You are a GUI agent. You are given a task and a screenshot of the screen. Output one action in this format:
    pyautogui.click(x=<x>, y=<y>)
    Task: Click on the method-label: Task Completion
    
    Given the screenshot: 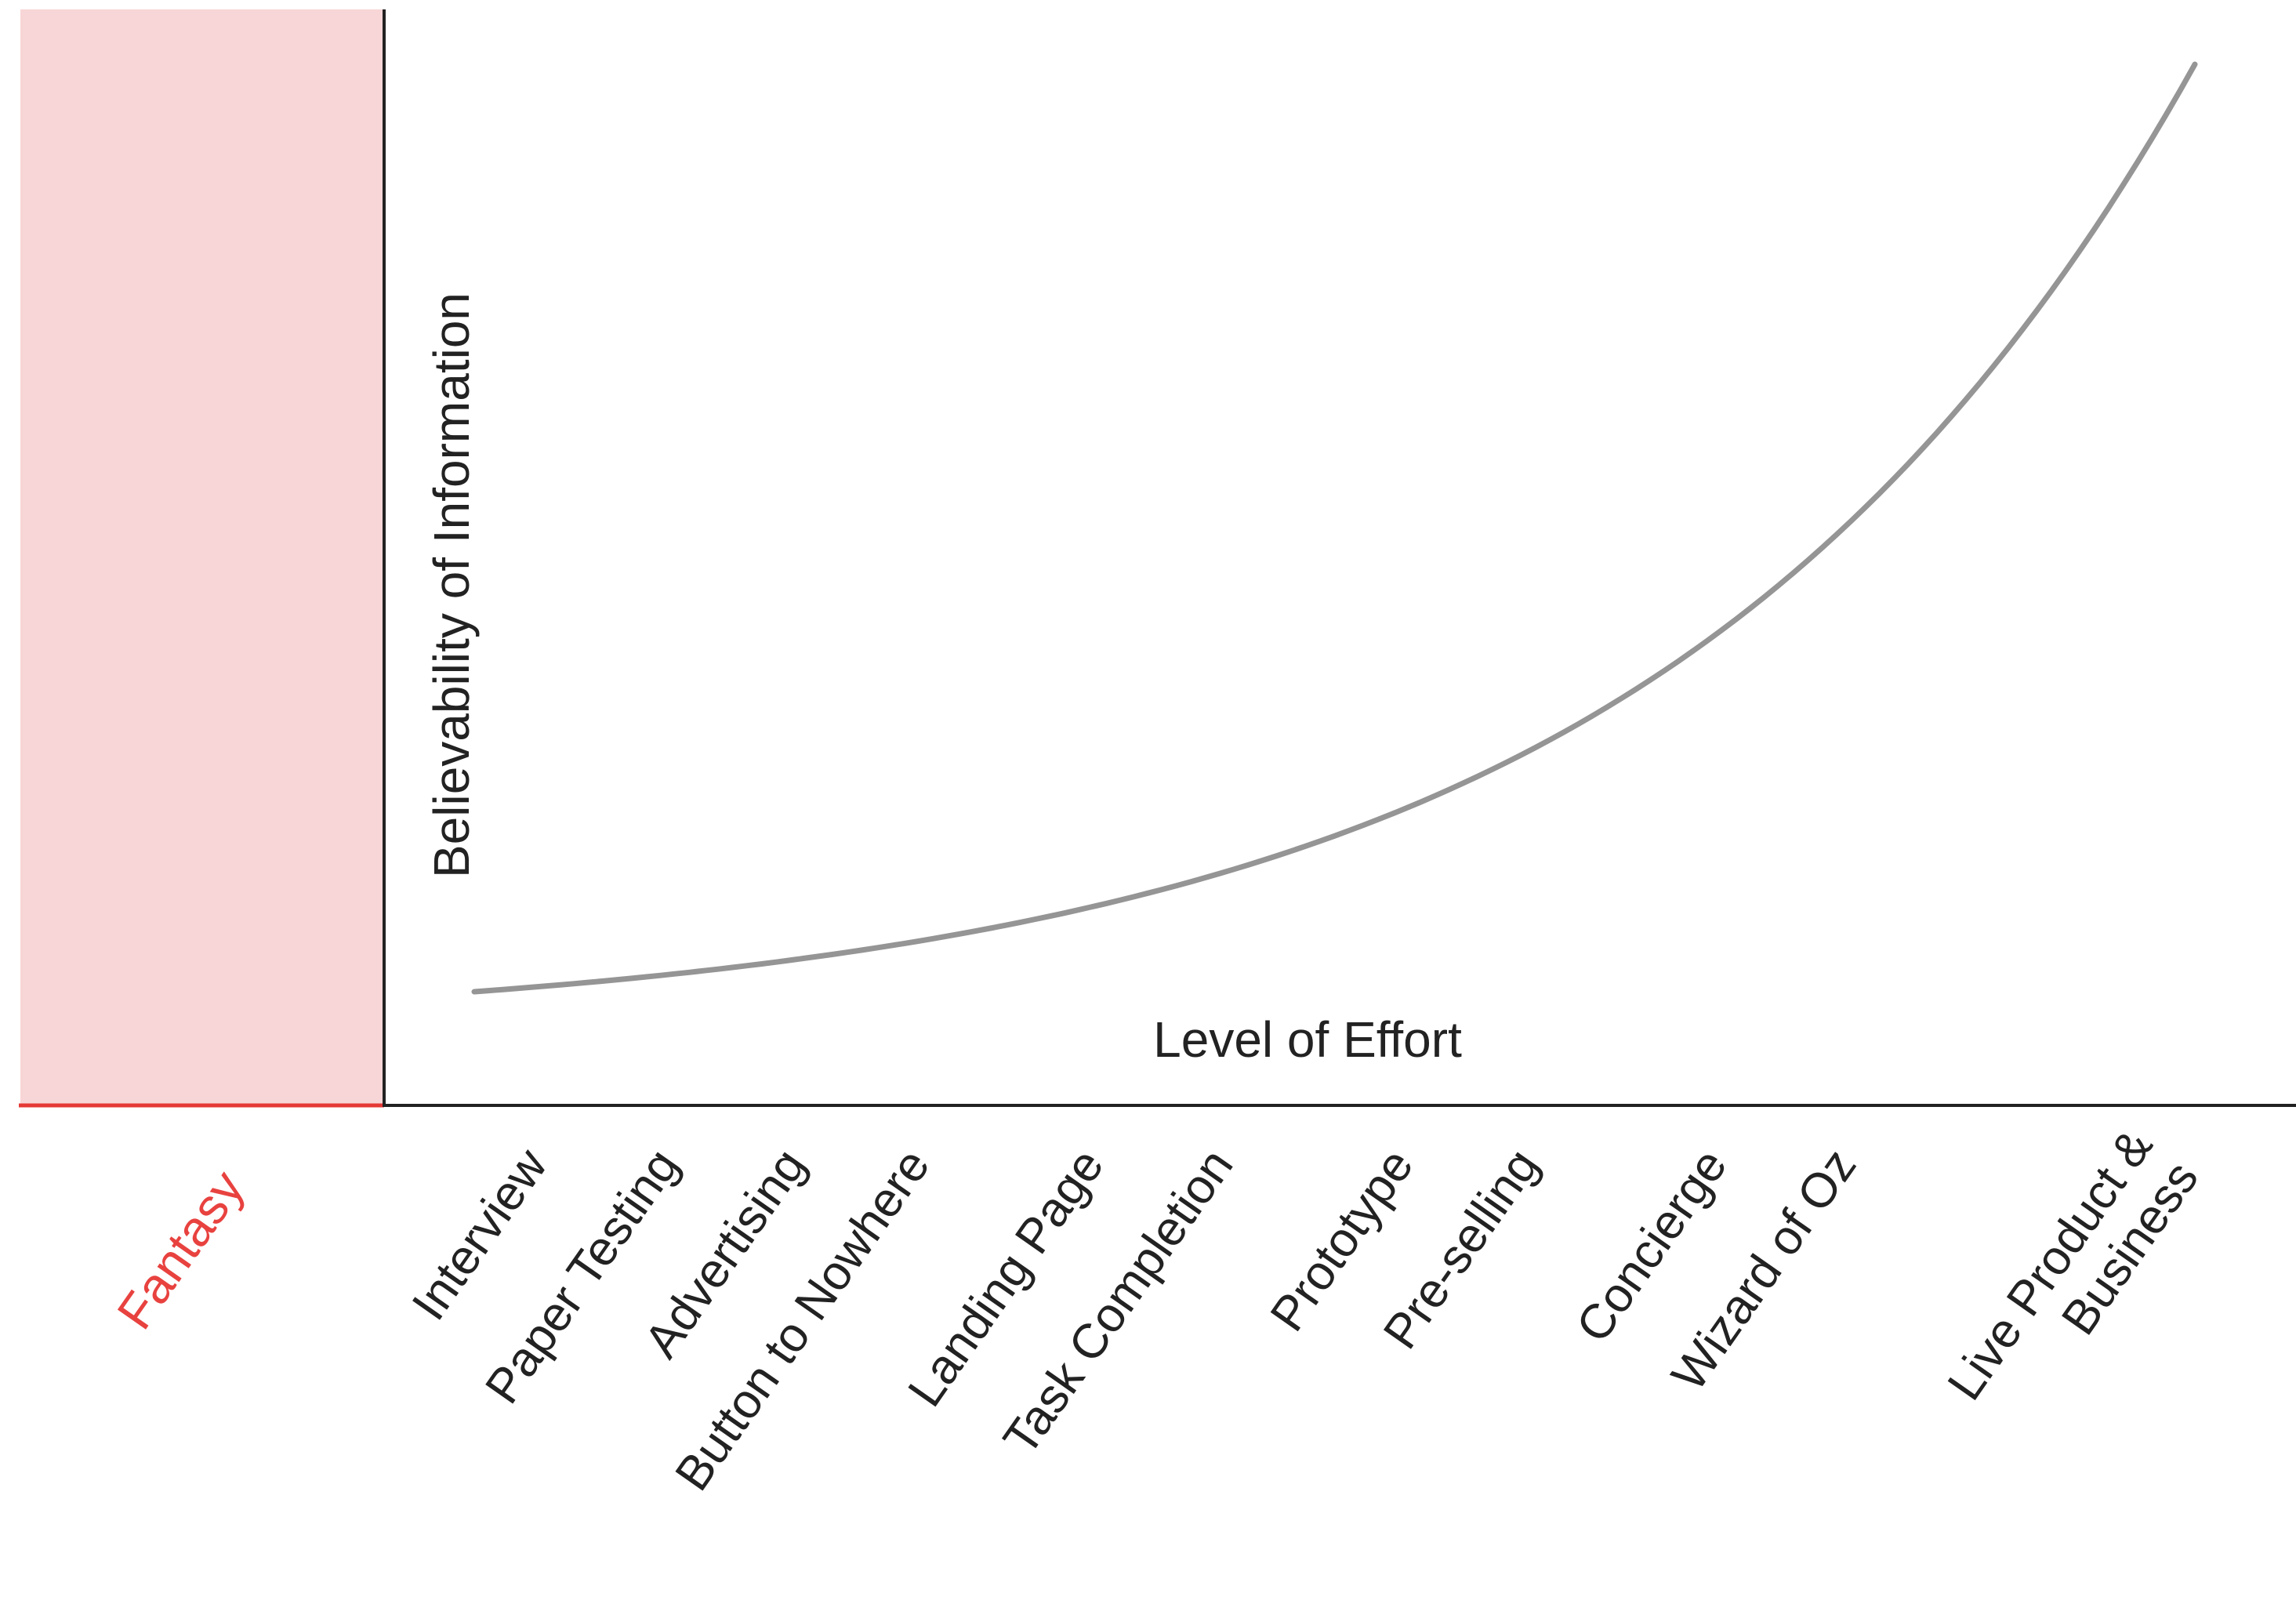 What is the action you would take?
    pyautogui.click(x=1118, y=1301)
    